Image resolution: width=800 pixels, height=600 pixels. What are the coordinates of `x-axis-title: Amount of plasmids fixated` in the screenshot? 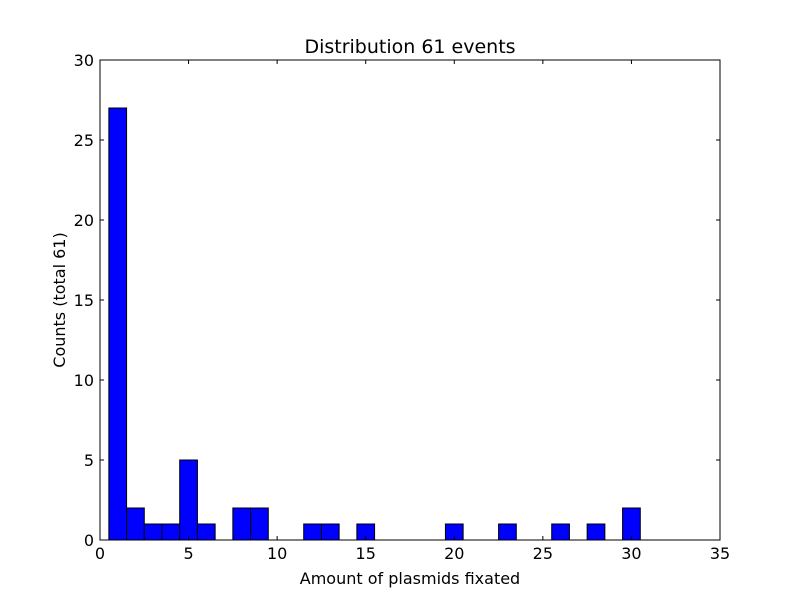 It's located at (410, 578).